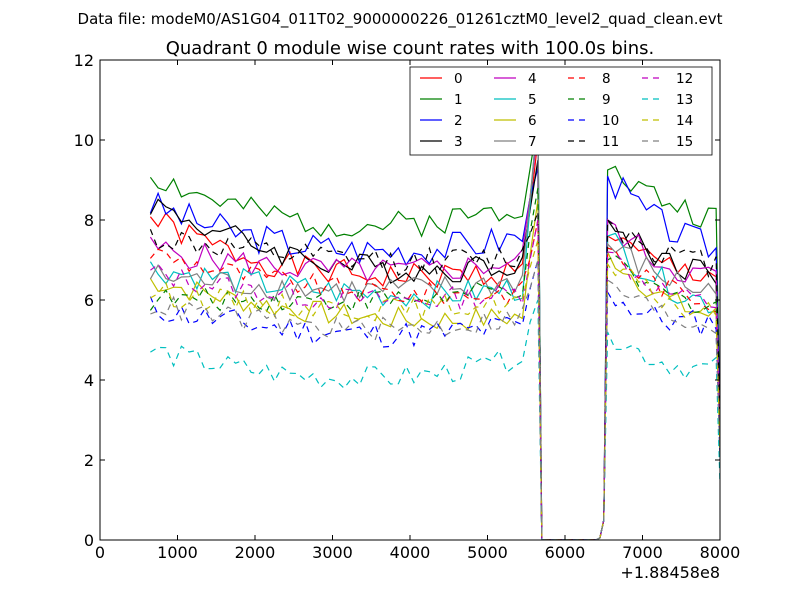 The image size is (800, 604). Describe the element at coordinates (720, 552) in the screenshot. I see `x-tick-label: 8000` at that location.